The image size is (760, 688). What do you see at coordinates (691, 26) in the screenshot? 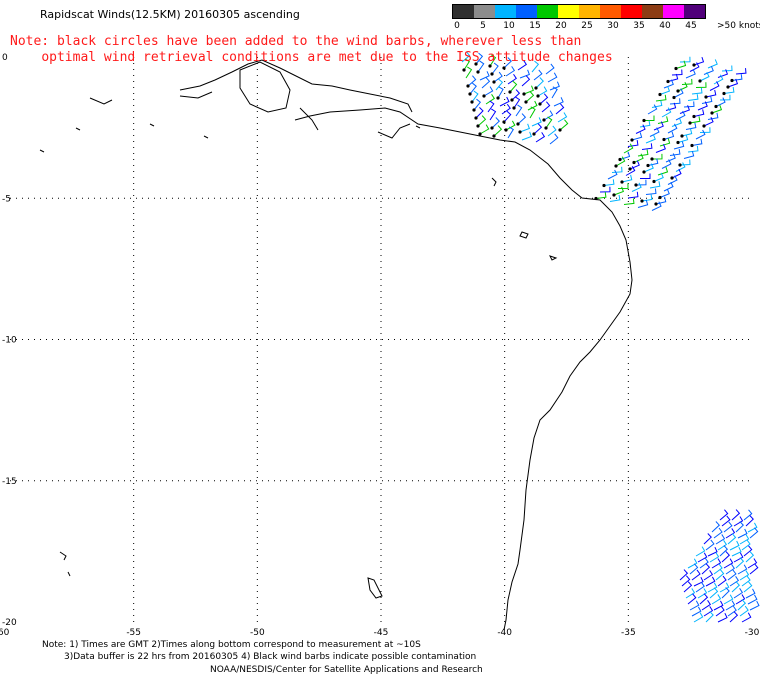
I see `legend-label: 45` at bounding box center [691, 26].